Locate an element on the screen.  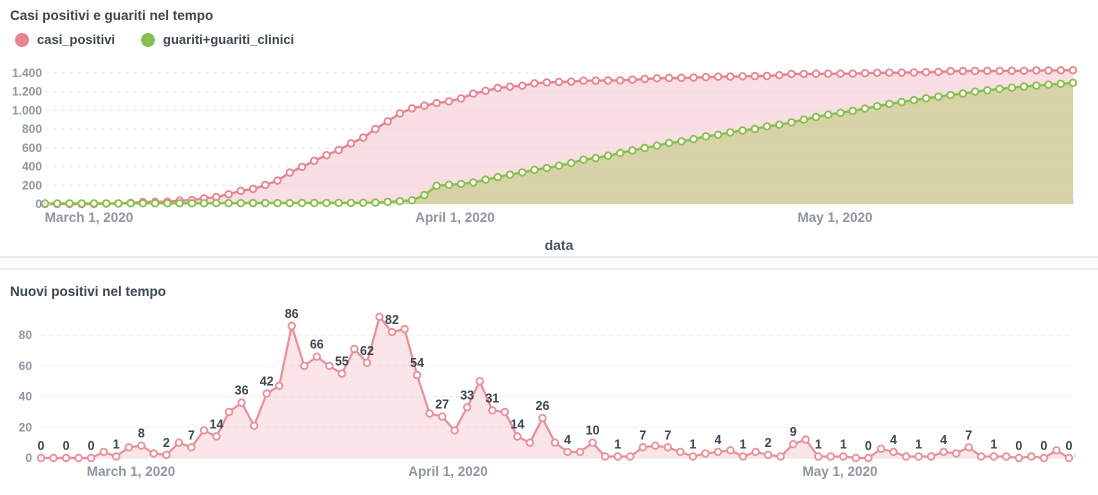
svg-text: 400 is located at coordinates (32, 167).